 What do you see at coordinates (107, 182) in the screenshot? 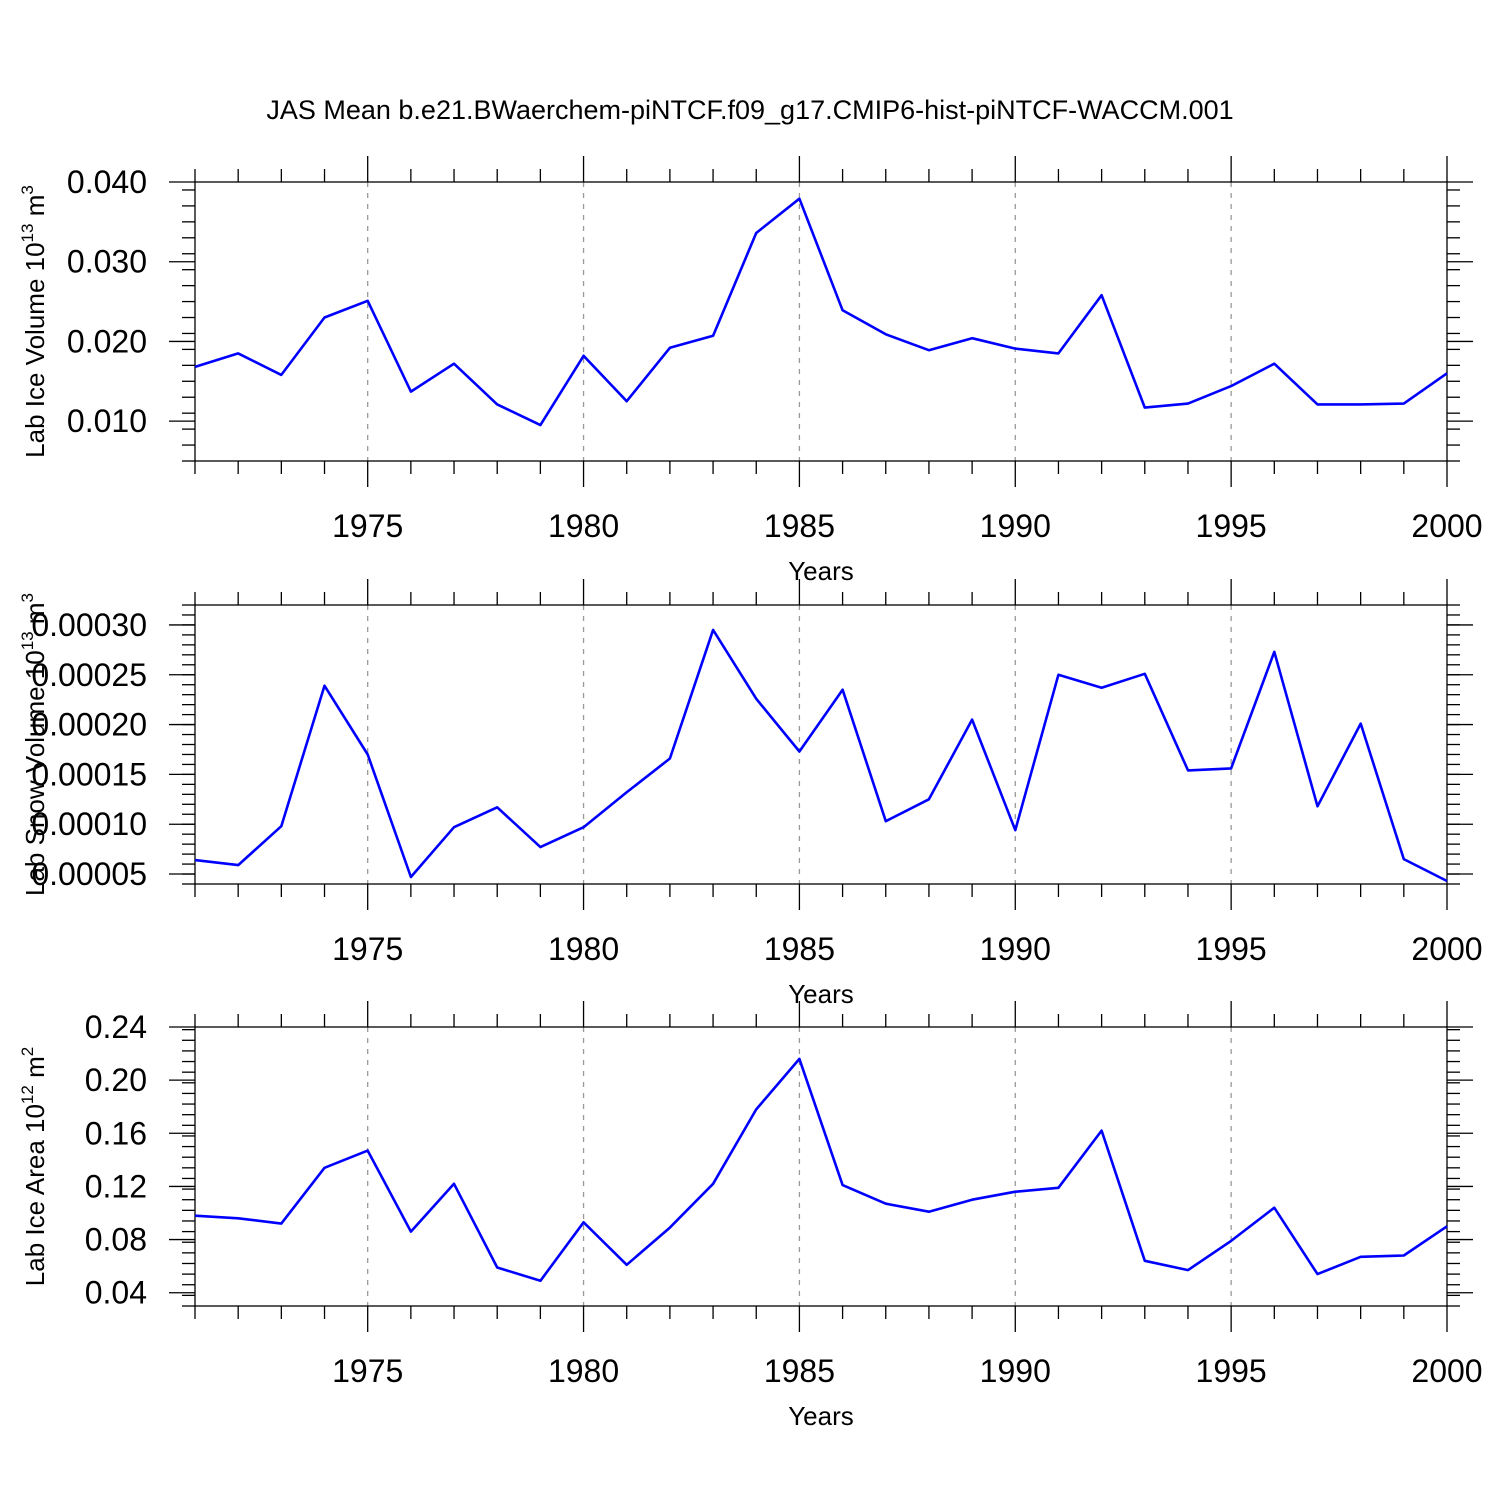
I see `y-tick-label: 0.040` at bounding box center [107, 182].